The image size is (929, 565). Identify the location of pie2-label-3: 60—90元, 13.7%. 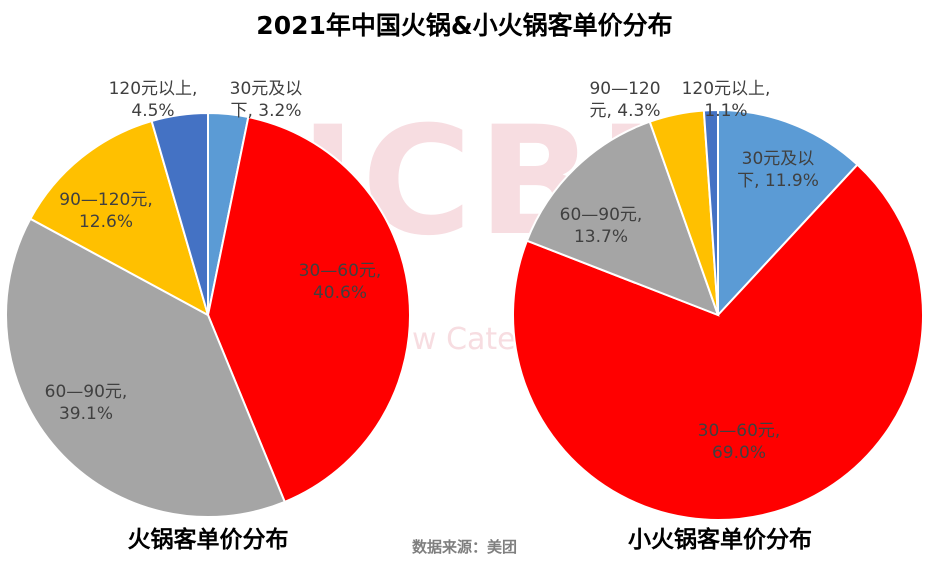
(601, 226).